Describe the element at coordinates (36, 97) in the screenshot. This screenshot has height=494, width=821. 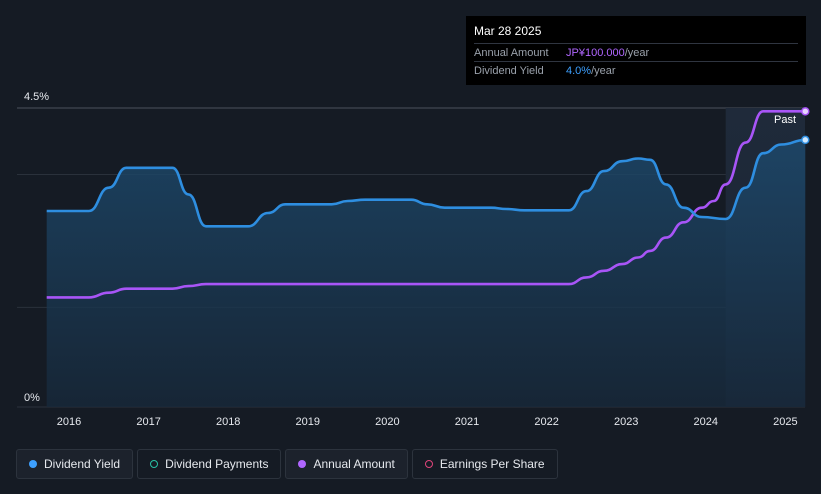
I see `y-tick-label: 4.5%` at that location.